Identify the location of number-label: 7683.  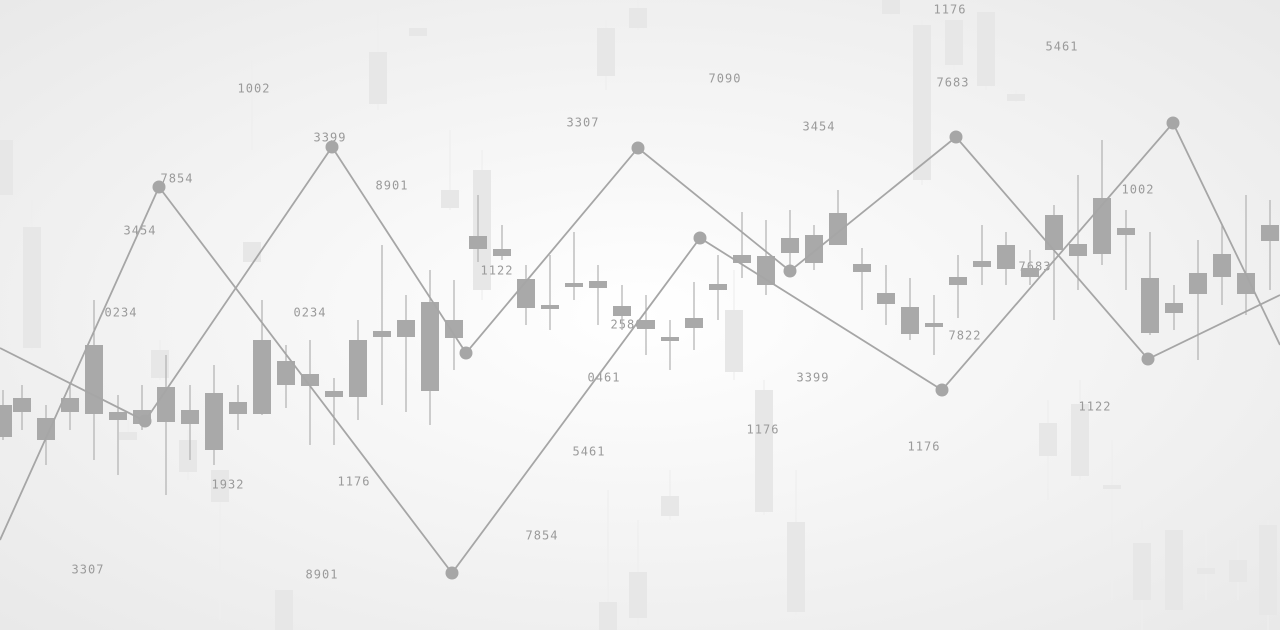
(953, 83).